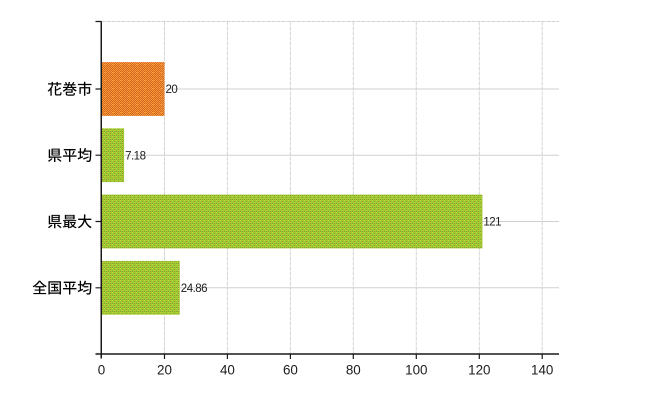 The height and width of the screenshot is (400, 650). What do you see at coordinates (416, 370) in the screenshot?
I see `svg-text: 100` at bounding box center [416, 370].